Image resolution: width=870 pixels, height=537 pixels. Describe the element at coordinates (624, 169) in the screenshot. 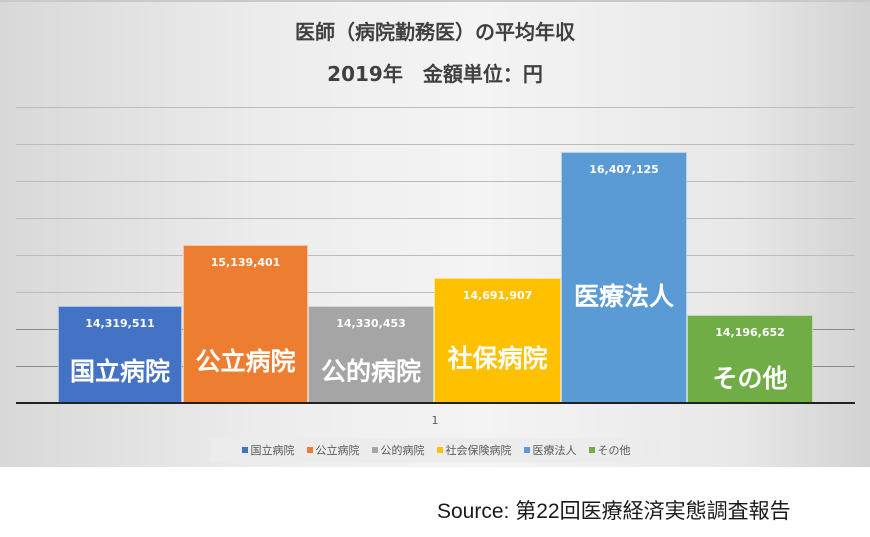

I see `data-label: 16,407,125` at that location.